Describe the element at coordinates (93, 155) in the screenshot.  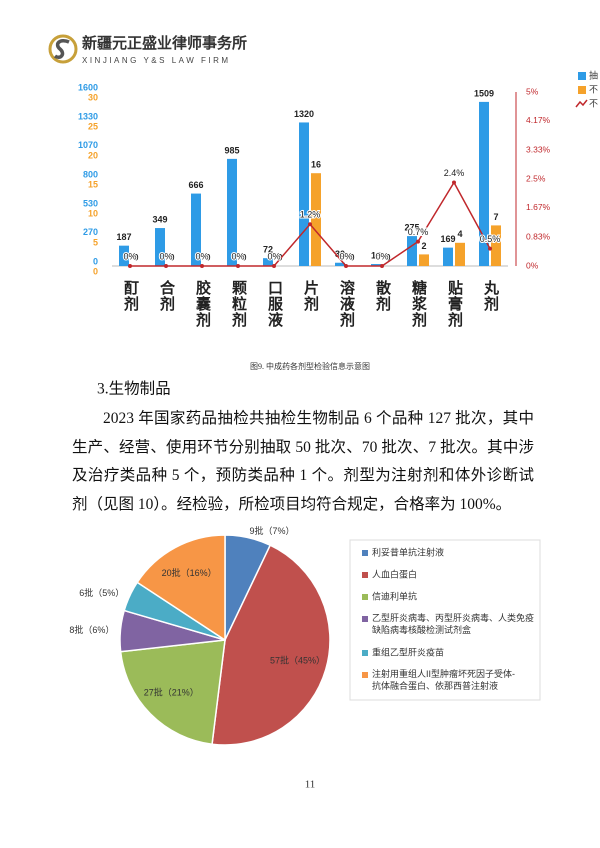
I see `y2-tick-label: 20` at that location.